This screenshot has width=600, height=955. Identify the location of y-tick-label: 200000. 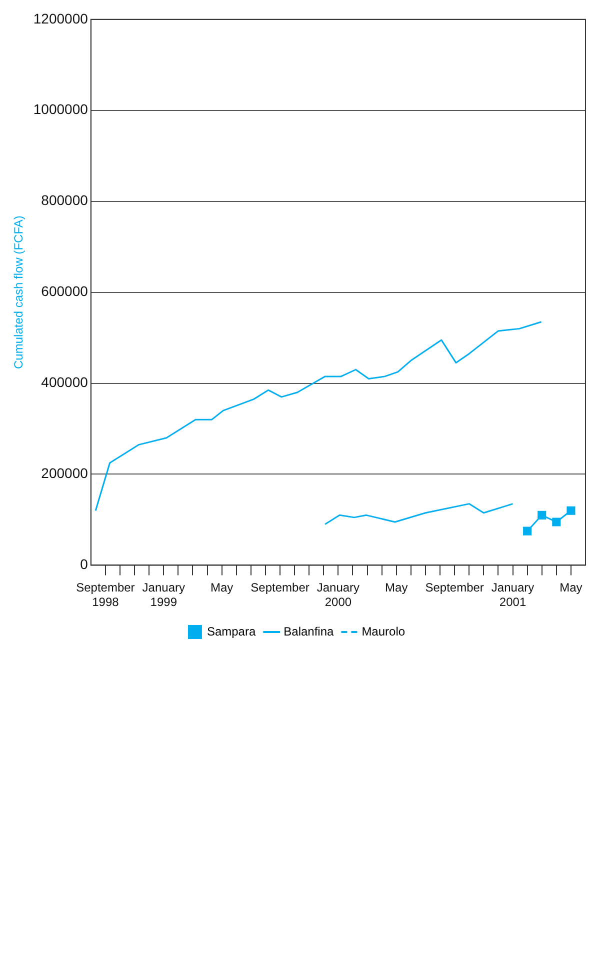
(64, 473).